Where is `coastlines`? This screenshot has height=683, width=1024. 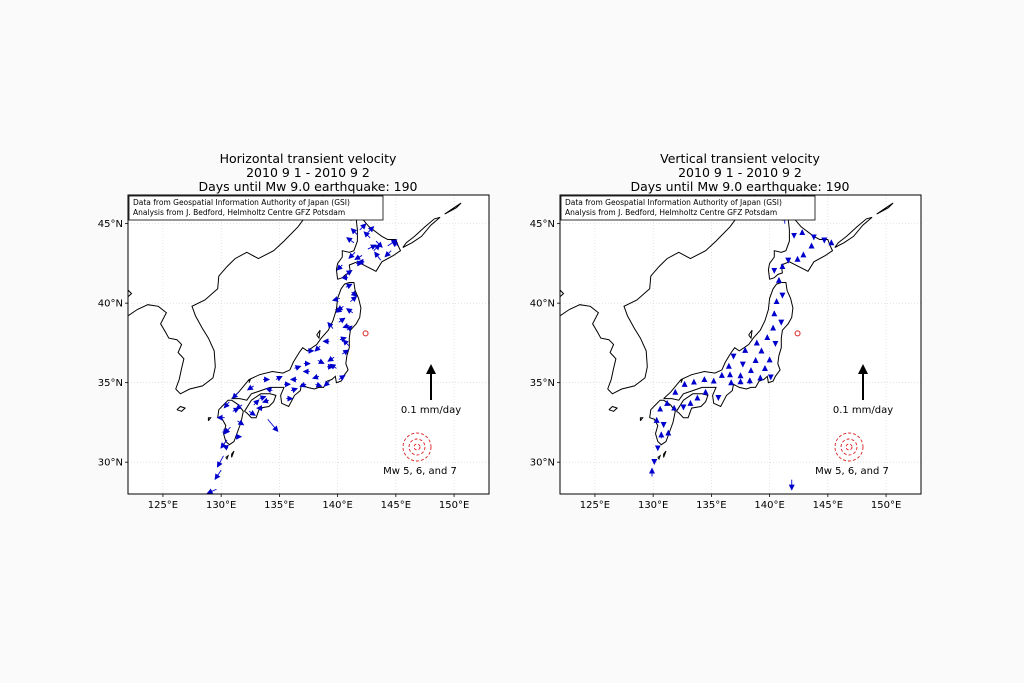
coastlines is located at coordinates (295, 328).